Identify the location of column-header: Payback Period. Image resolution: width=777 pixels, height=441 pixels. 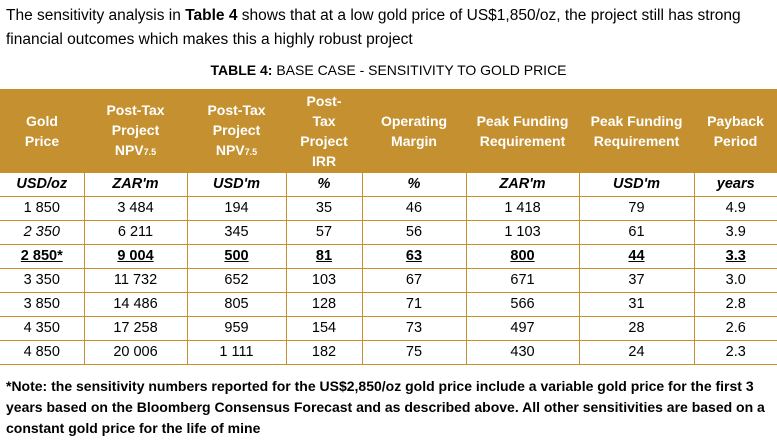
(735, 131).